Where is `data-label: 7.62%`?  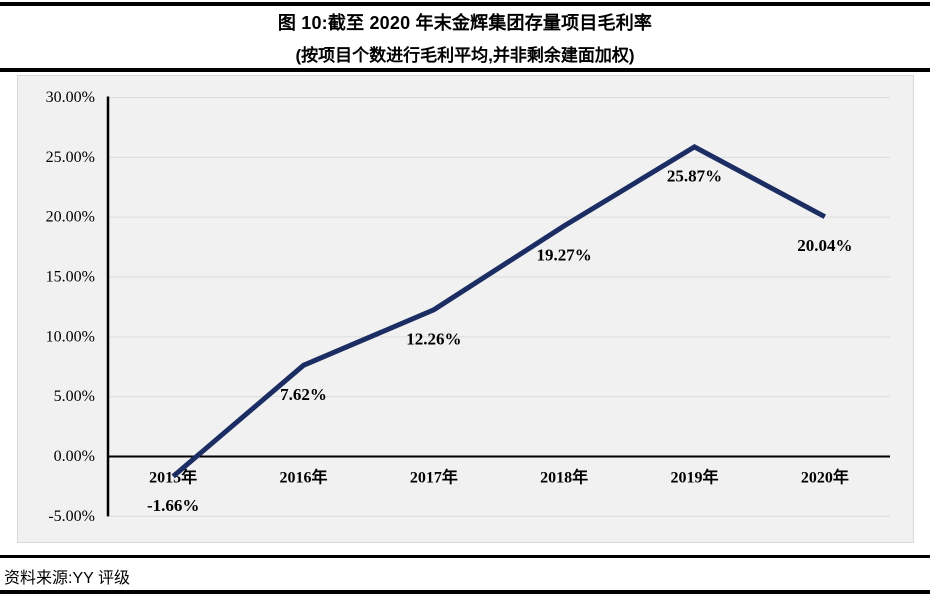 data-label: 7.62% is located at coordinates (303, 394).